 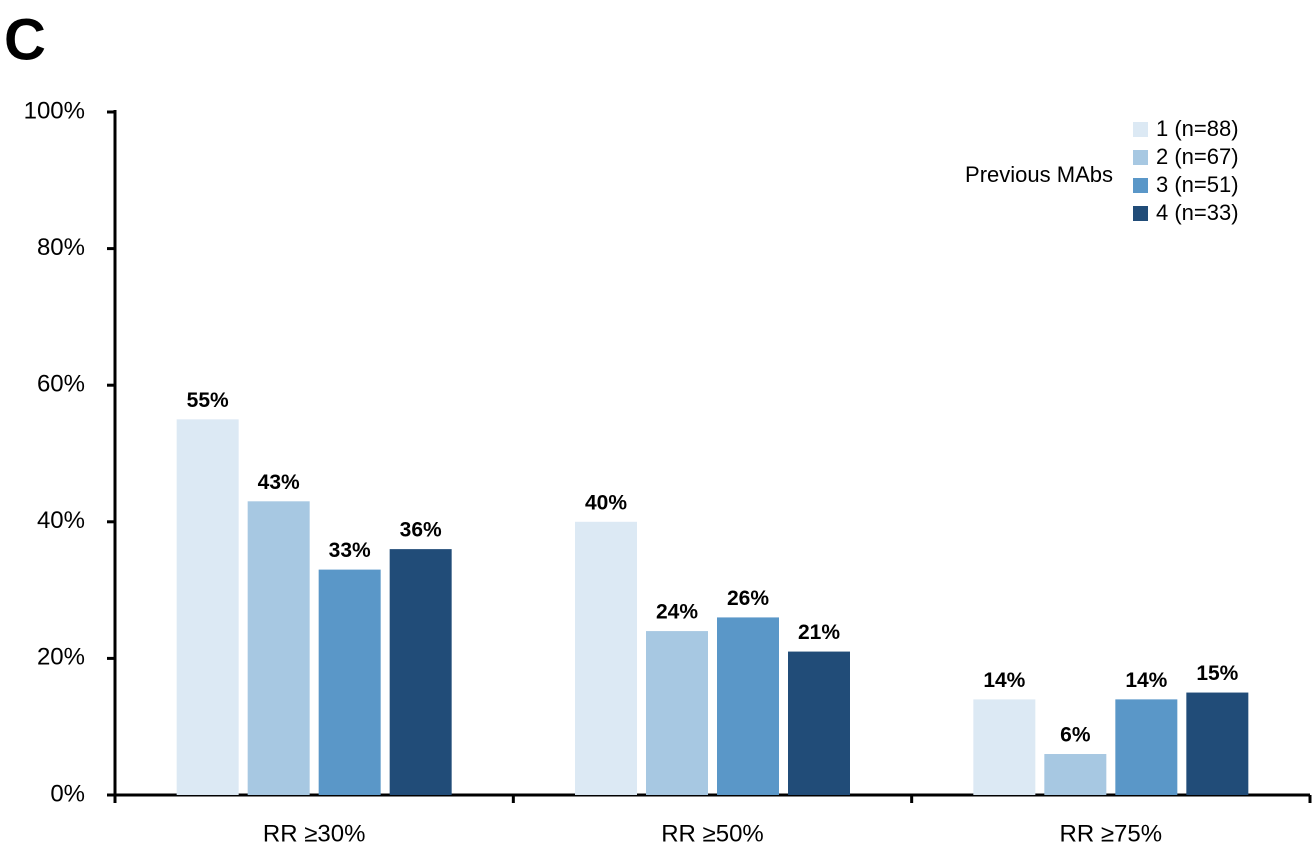 I want to click on value-label: 40%, so click(x=606, y=502).